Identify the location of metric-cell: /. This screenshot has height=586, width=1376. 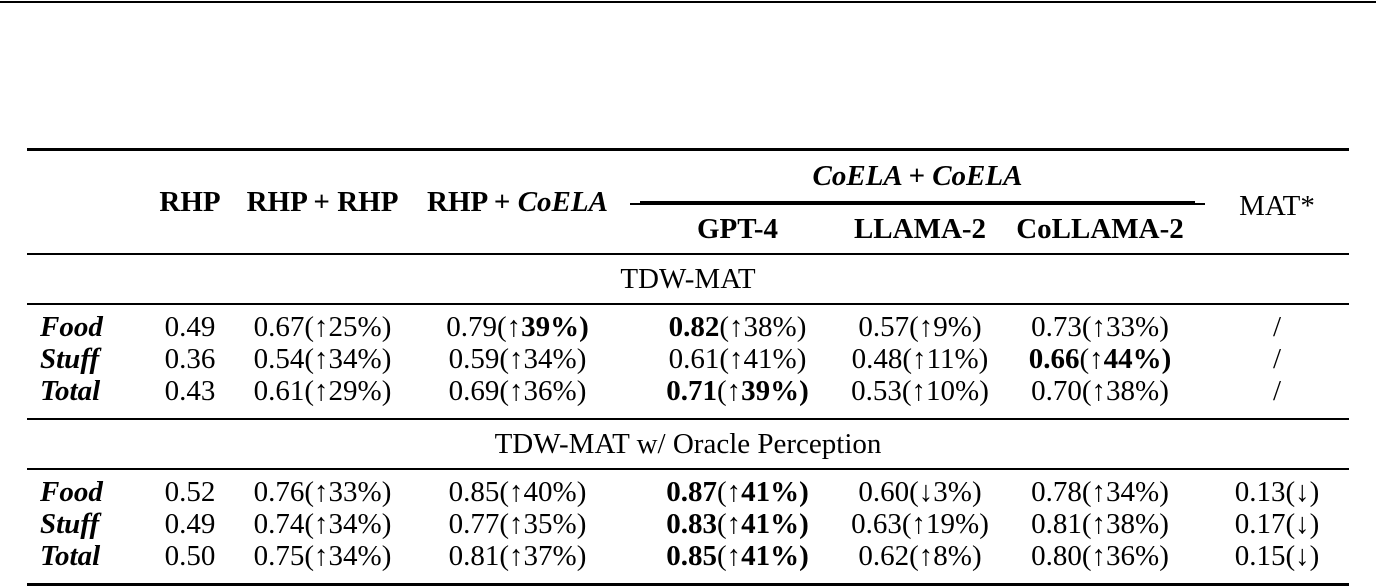
(1277, 323).